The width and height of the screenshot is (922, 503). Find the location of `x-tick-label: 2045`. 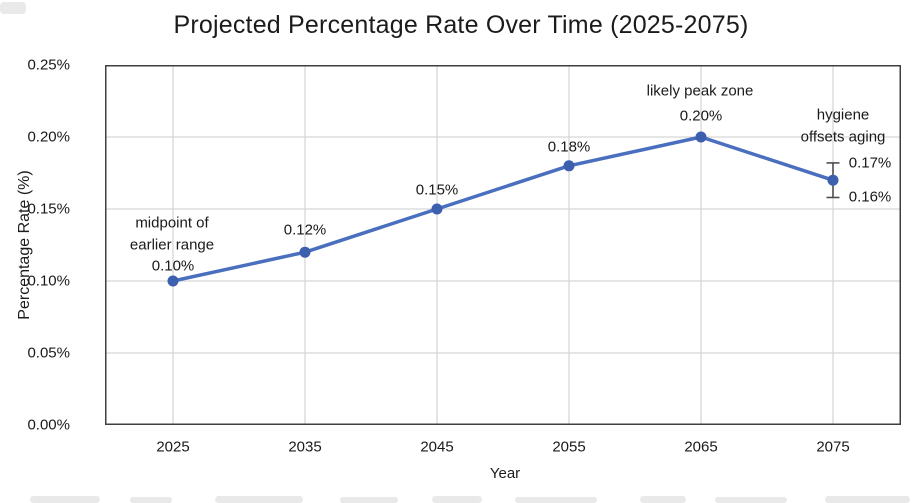

x-tick-label: 2045 is located at coordinates (437, 447).